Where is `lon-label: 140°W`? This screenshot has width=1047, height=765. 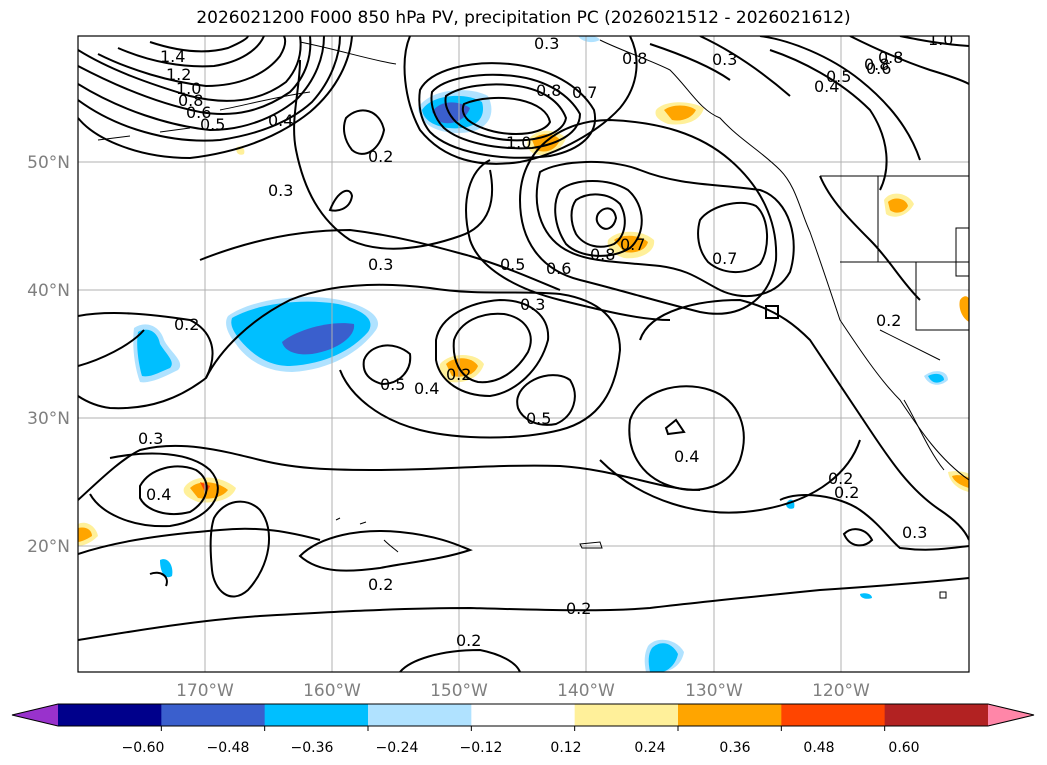 lon-label: 140°W is located at coordinates (586, 691).